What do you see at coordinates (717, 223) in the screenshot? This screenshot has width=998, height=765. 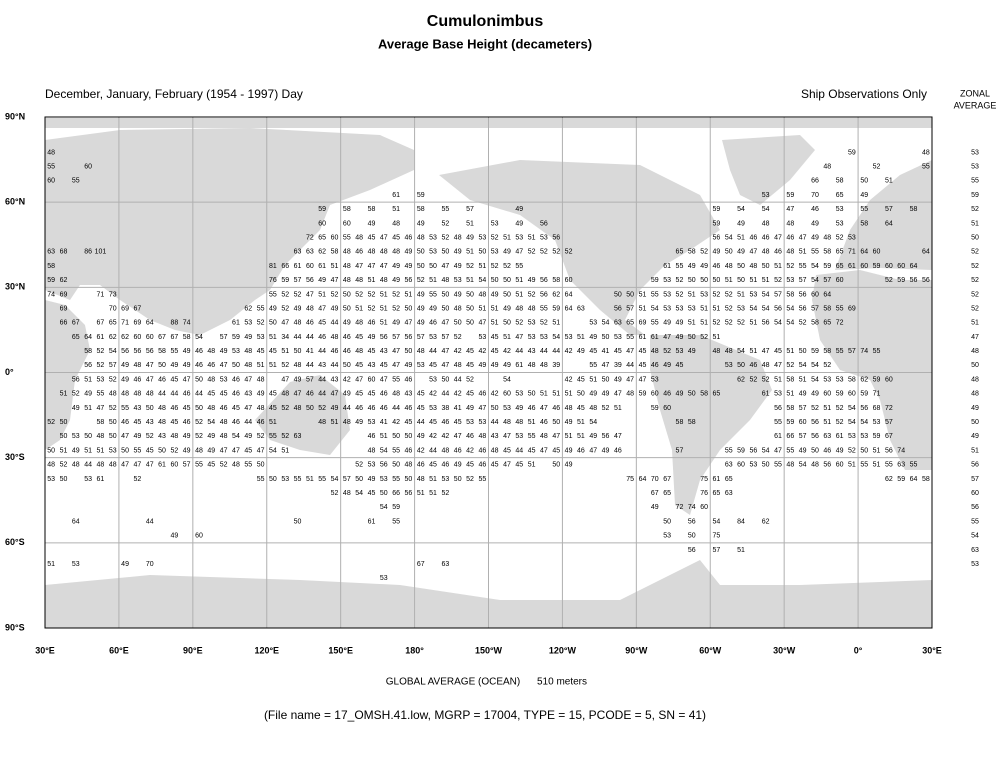 I see `cell-value: 59` at bounding box center [717, 223].